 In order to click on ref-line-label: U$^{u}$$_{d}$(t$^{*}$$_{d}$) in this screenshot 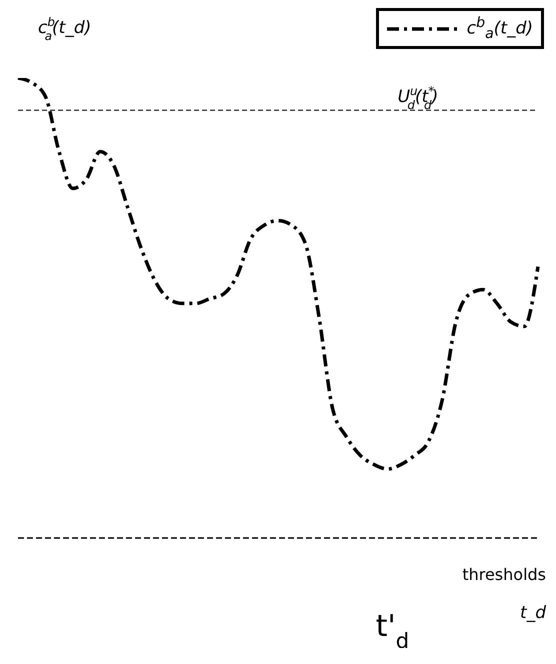, I will do `click(418, 98)`.